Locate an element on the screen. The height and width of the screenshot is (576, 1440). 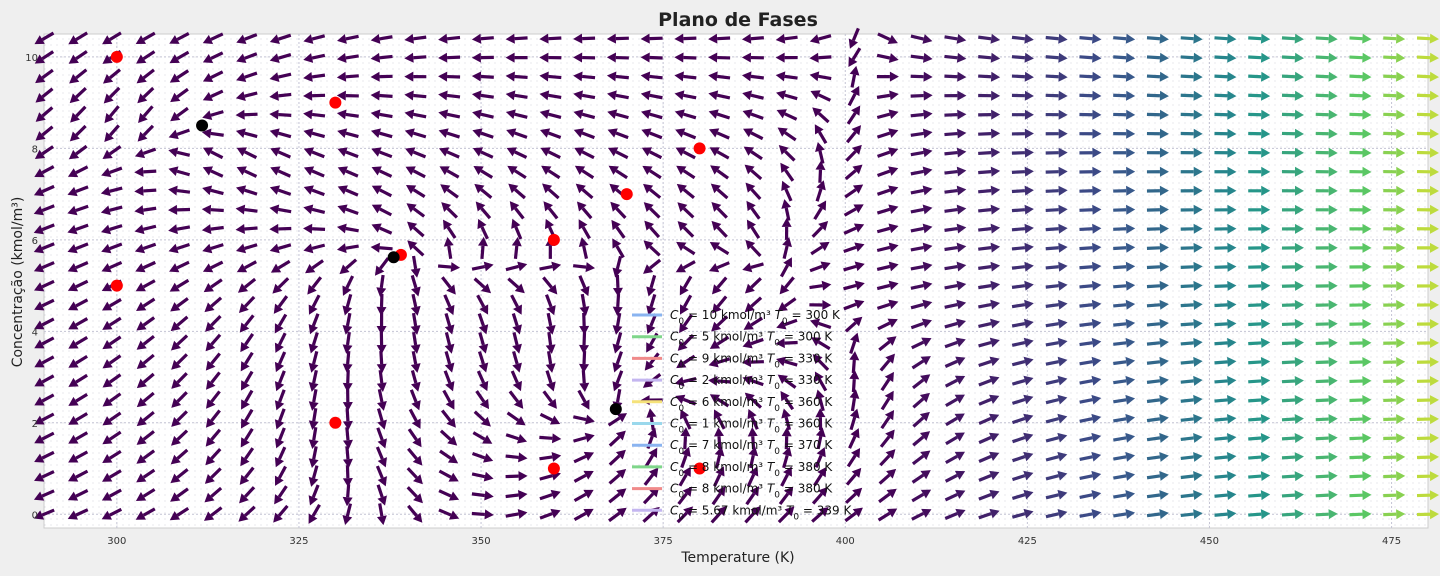
legend-entry: C0 = 1 kmol/m³ T0 = 360 K is located at coordinates (751, 426).